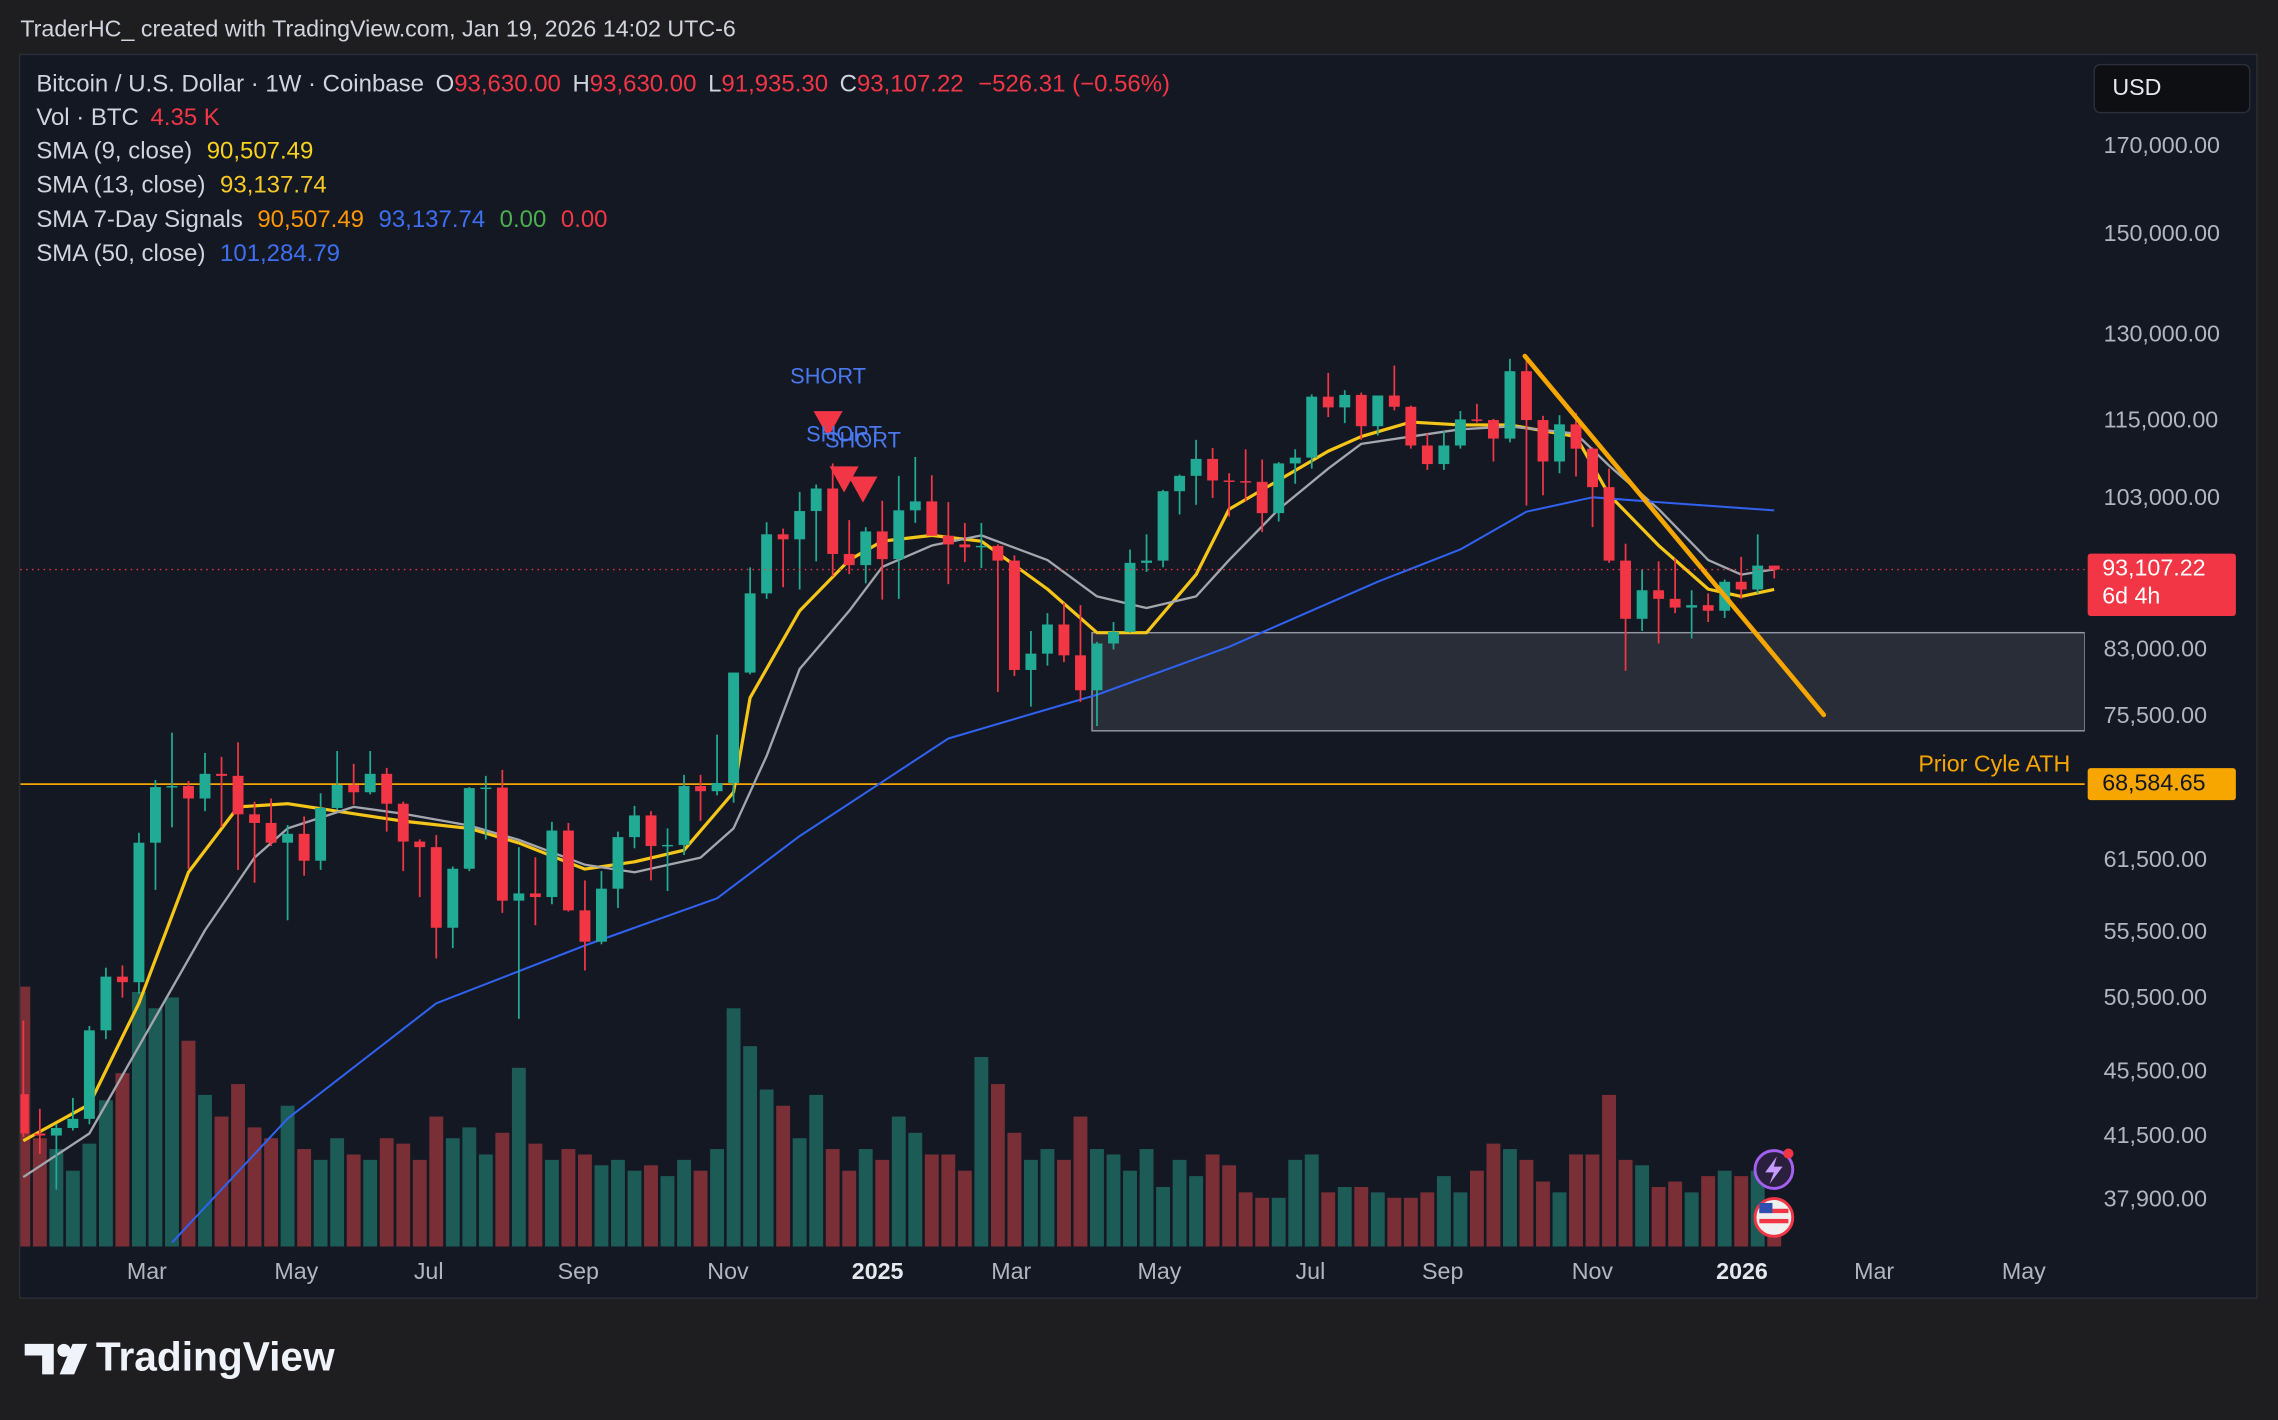  I want to click on legend-volume-value: 4.35 K, so click(185, 117).